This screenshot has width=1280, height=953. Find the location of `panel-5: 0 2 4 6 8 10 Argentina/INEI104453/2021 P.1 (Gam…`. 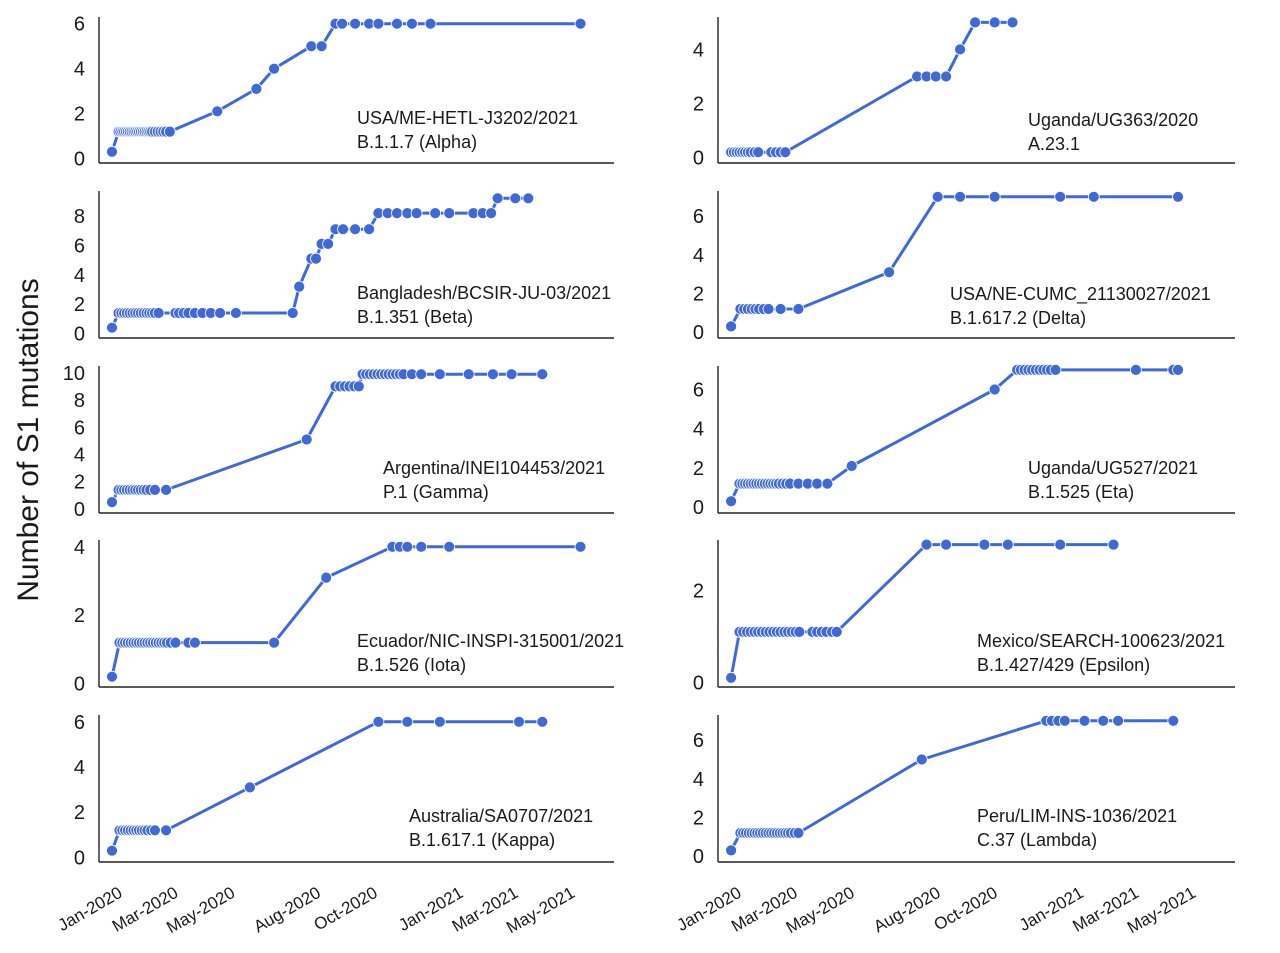

panel-5: 0 2 4 6 8 10 Argentina/INEI104453/2021 P.1 (Gam… is located at coordinates (338, 442).